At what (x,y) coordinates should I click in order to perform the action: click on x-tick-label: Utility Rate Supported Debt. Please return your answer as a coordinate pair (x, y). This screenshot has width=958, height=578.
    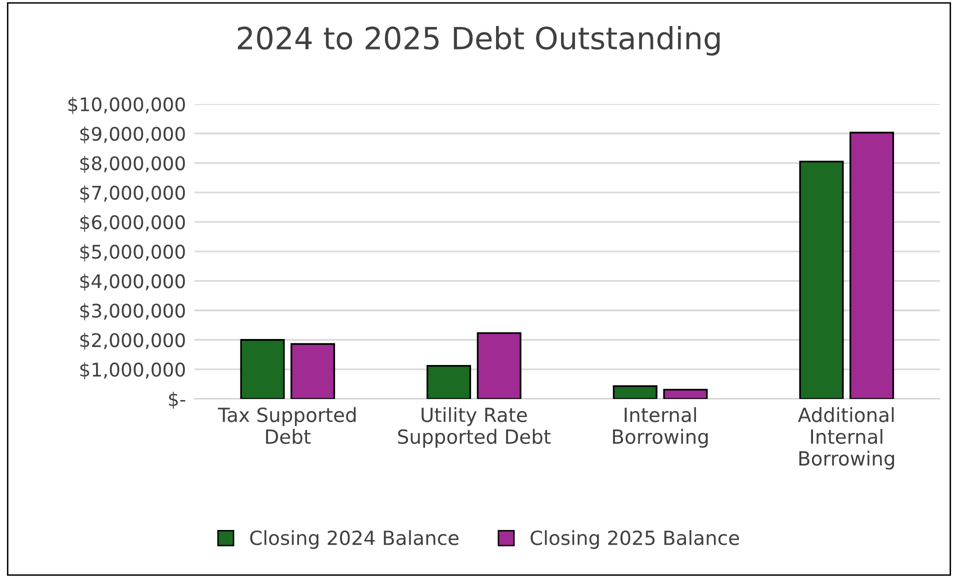
    Looking at the image, I should click on (474, 427).